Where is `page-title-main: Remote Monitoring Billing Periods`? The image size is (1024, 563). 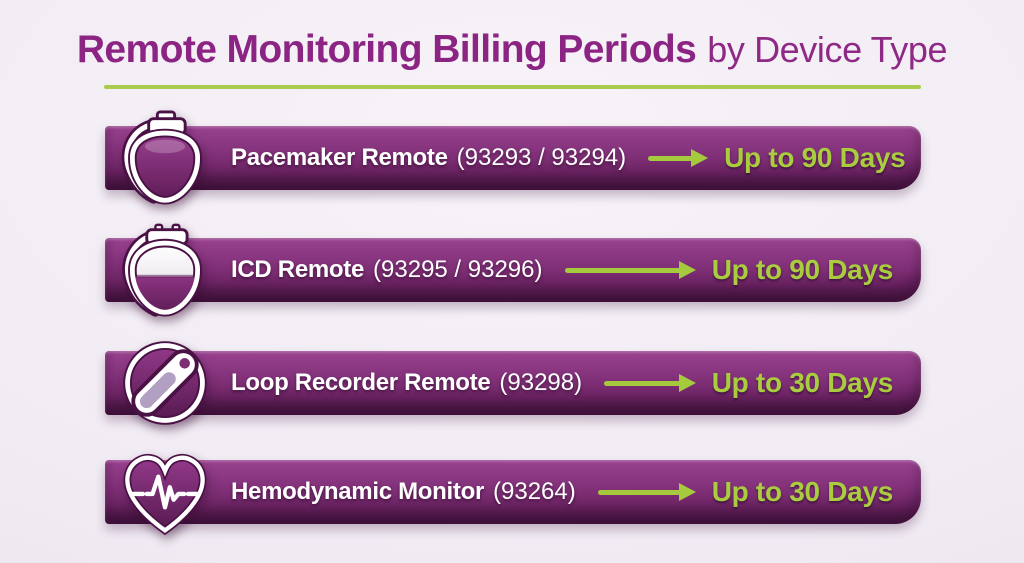
page-title-main: Remote Monitoring Billing Periods is located at coordinates (386, 49).